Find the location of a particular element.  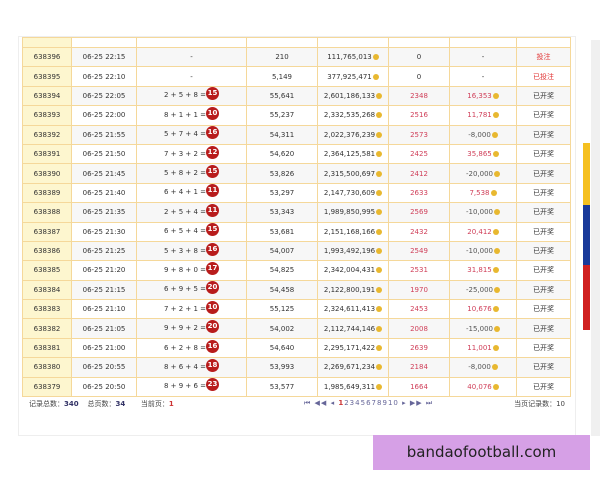

winners-cell: 1970 is located at coordinates (419, 290).